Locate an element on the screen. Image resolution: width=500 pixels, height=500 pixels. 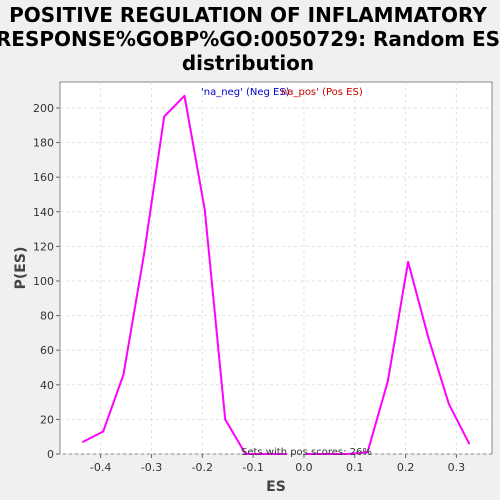
y-tick-label: 200 is located at coordinates (43, 108).